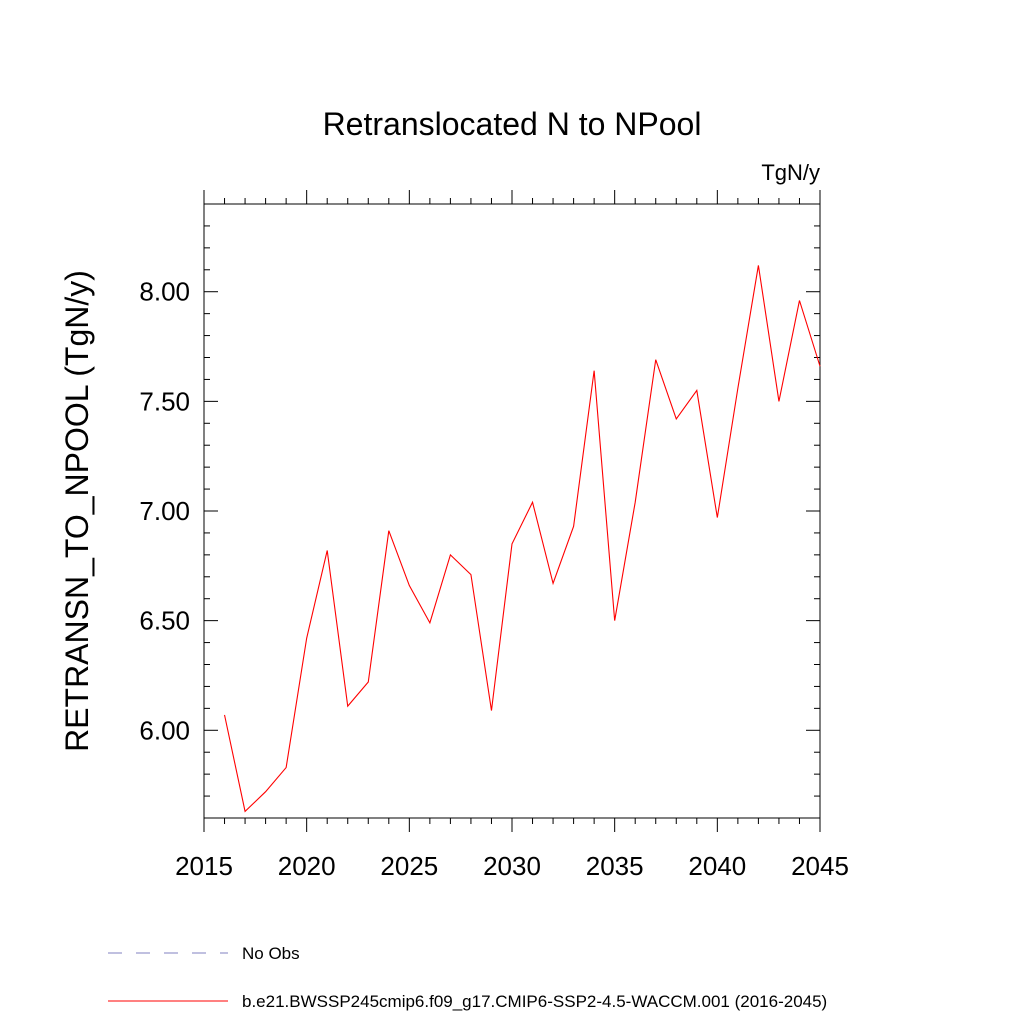  I want to click on x-axis-tick-labels: 2015 2020 2025 2030 2035 2040 2045, so click(512, 866).